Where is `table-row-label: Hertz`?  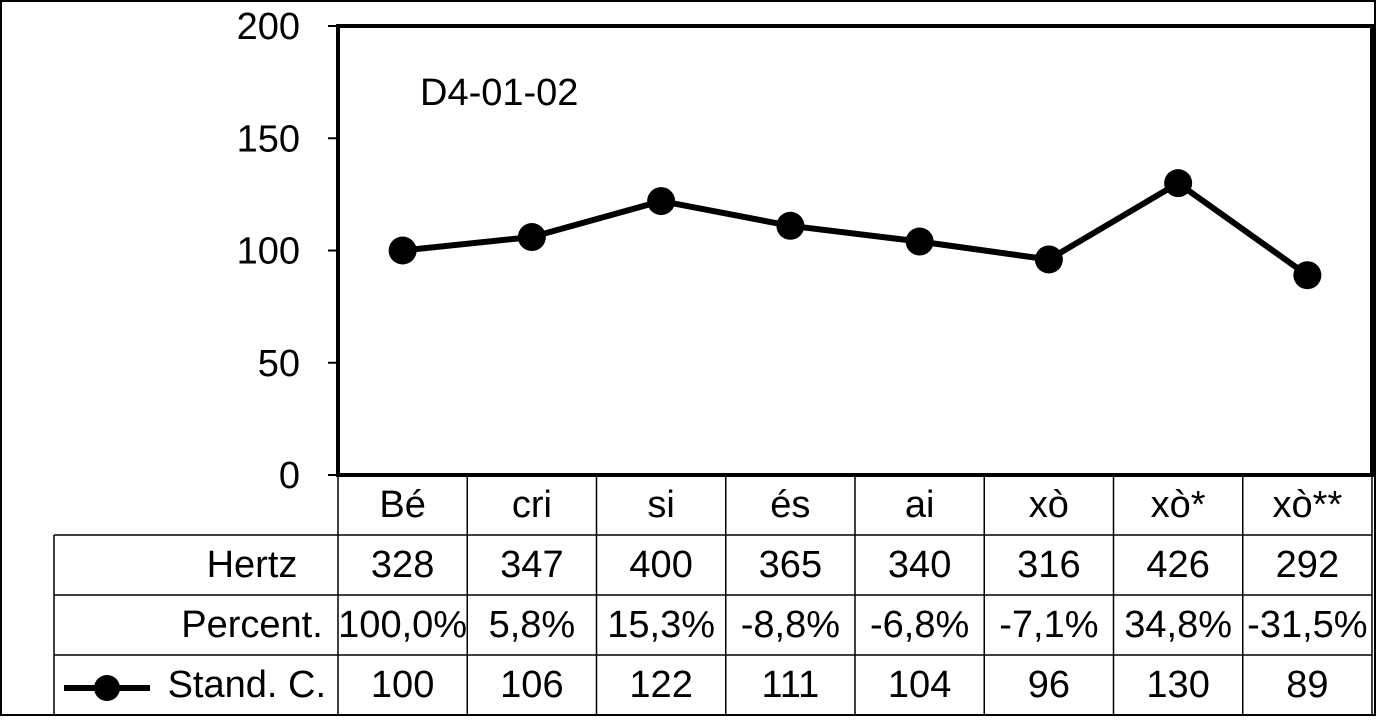
table-row-label: Hertz is located at coordinates (252, 565).